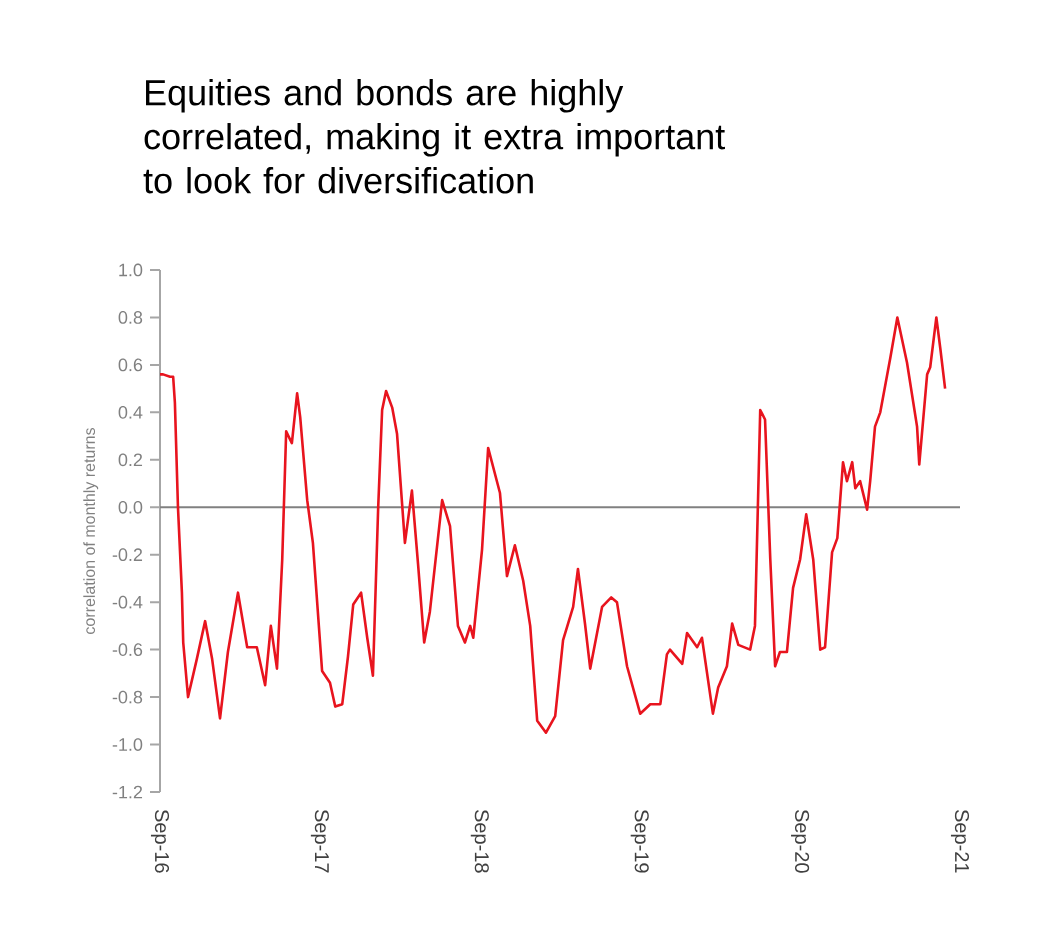 The width and height of the screenshot is (1050, 952). Describe the element at coordinates (127, 792) in the screenshot. I see `y-tick-label: -1.2` at that location.